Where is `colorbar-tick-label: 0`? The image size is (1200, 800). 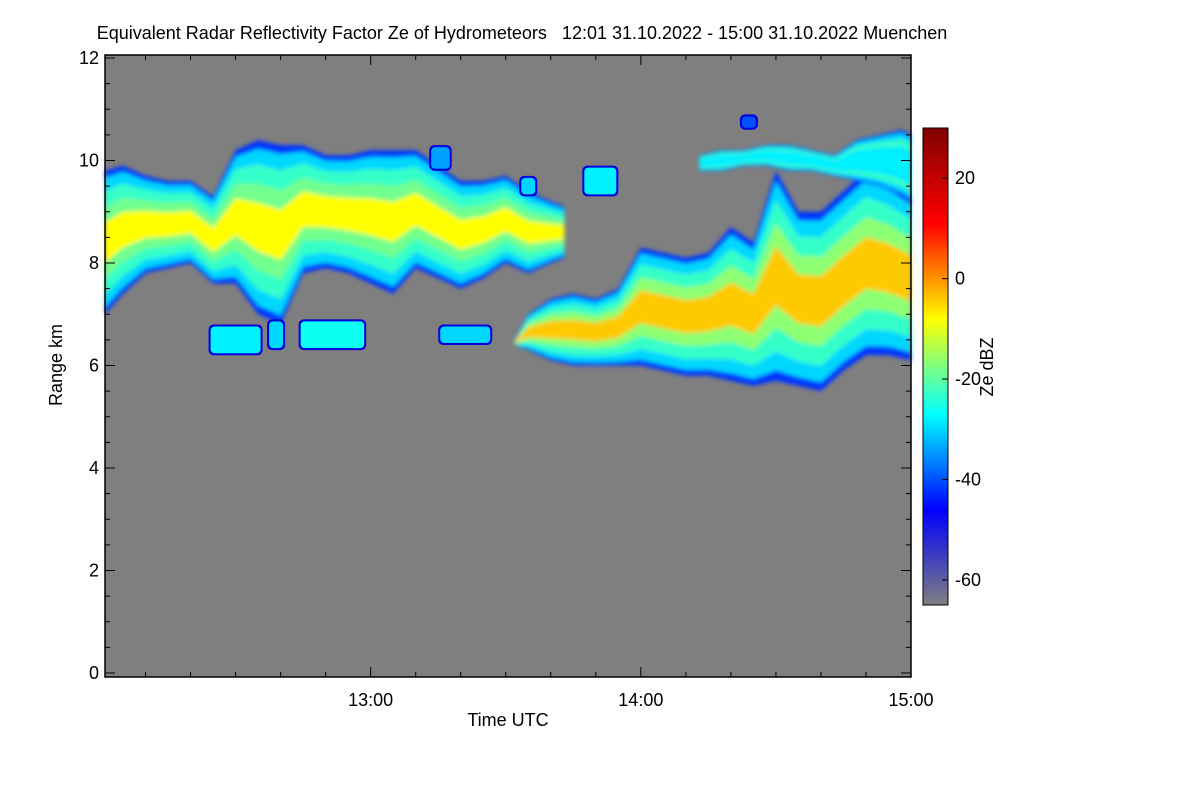
colorbar-tick-label: 0 is located at coordinates (960, 279).